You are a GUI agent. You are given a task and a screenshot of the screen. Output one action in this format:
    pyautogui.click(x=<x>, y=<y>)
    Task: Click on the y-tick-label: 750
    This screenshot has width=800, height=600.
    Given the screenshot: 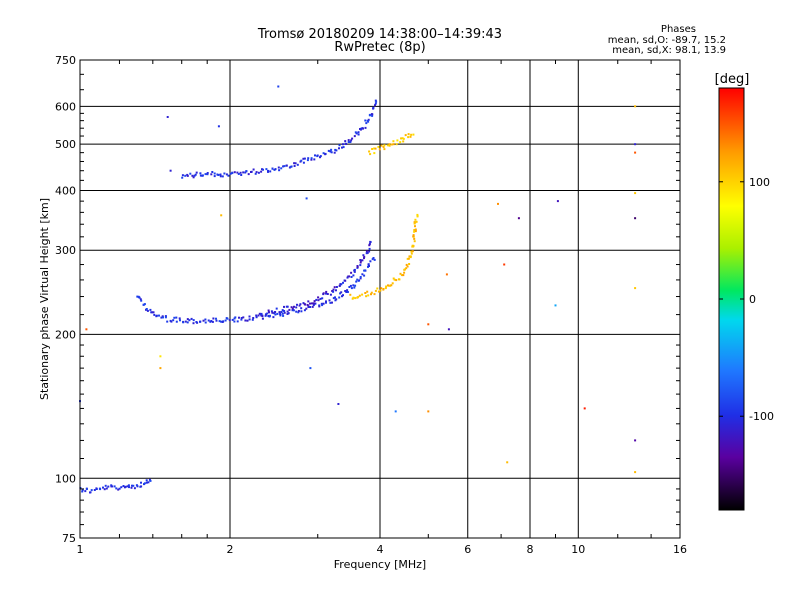 What is the action you would take?
    pyautogui.click(x=65, y=60)
    